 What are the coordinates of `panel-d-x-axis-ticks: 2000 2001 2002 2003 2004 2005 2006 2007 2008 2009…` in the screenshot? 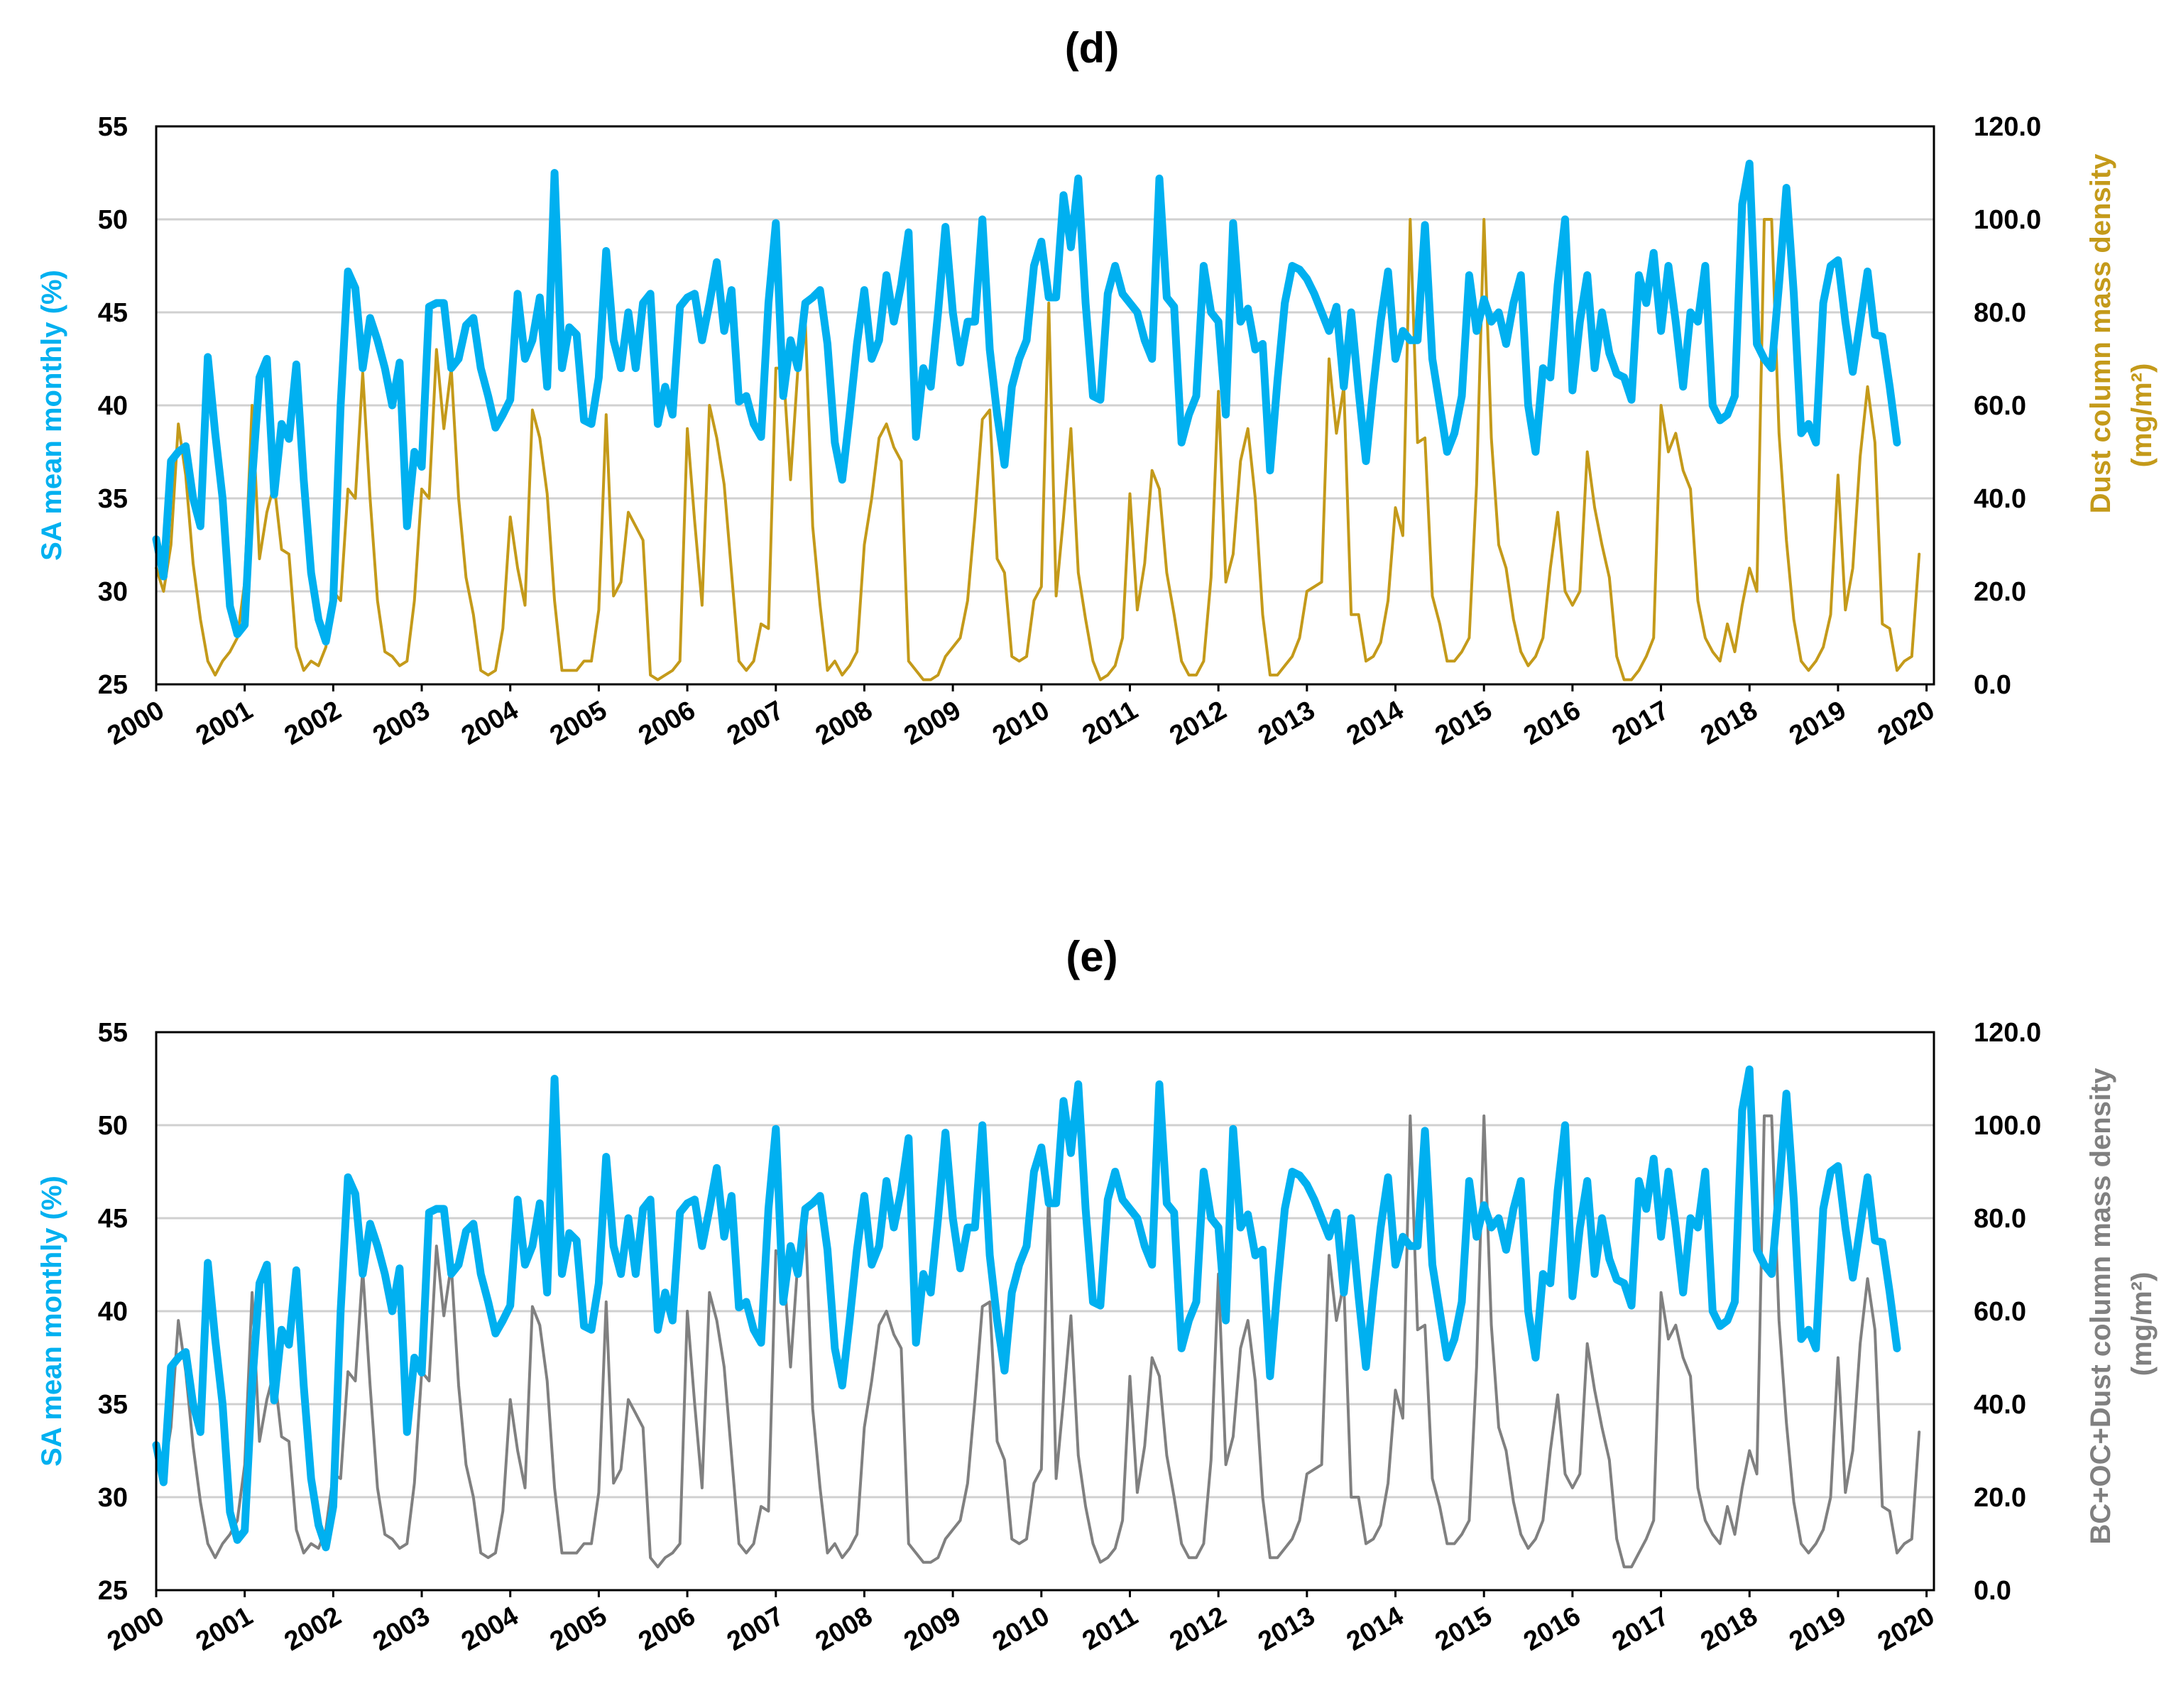 It's located at (1021, 717).